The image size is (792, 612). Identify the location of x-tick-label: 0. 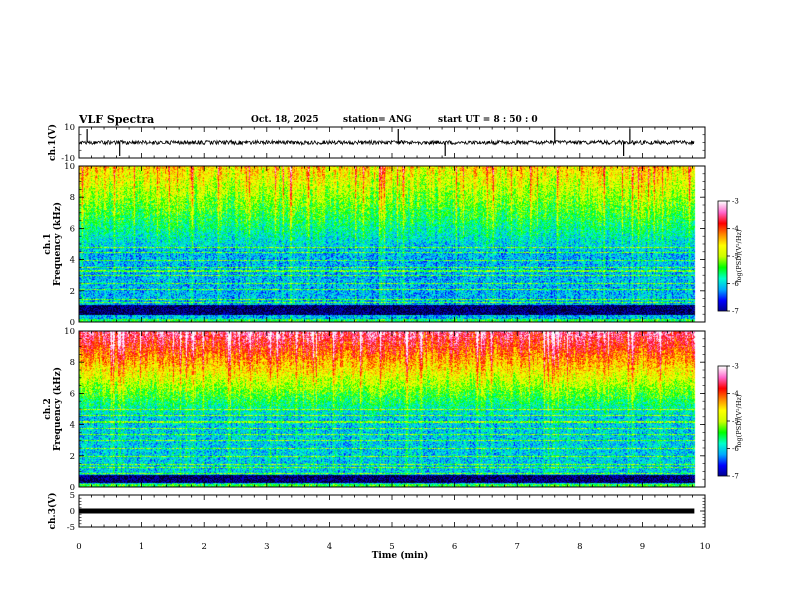
(78, 547).